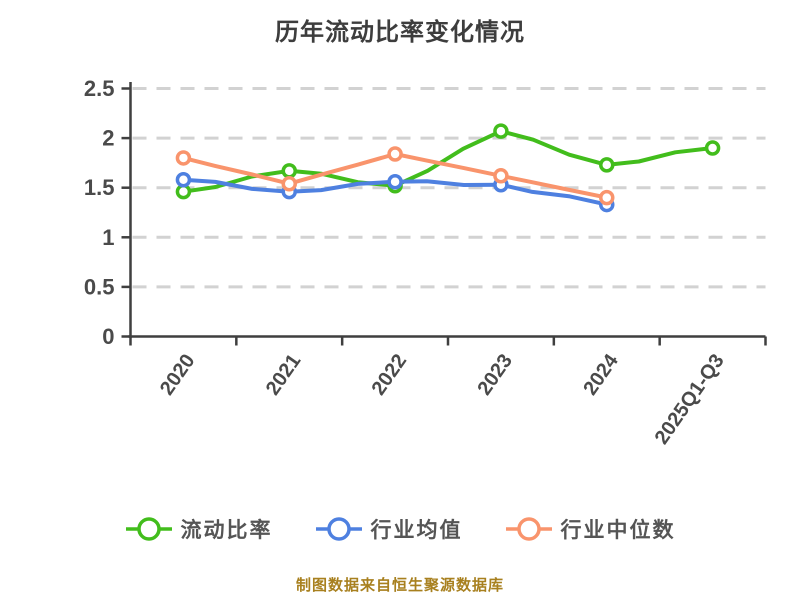 Image resolution: width=800 pixels, height=600 pixels. What do you see at coordinates (690, 399) in the screenshot?
I see `x-tick-label: 2025Q1-Q3` at bounding box center [690, 399].